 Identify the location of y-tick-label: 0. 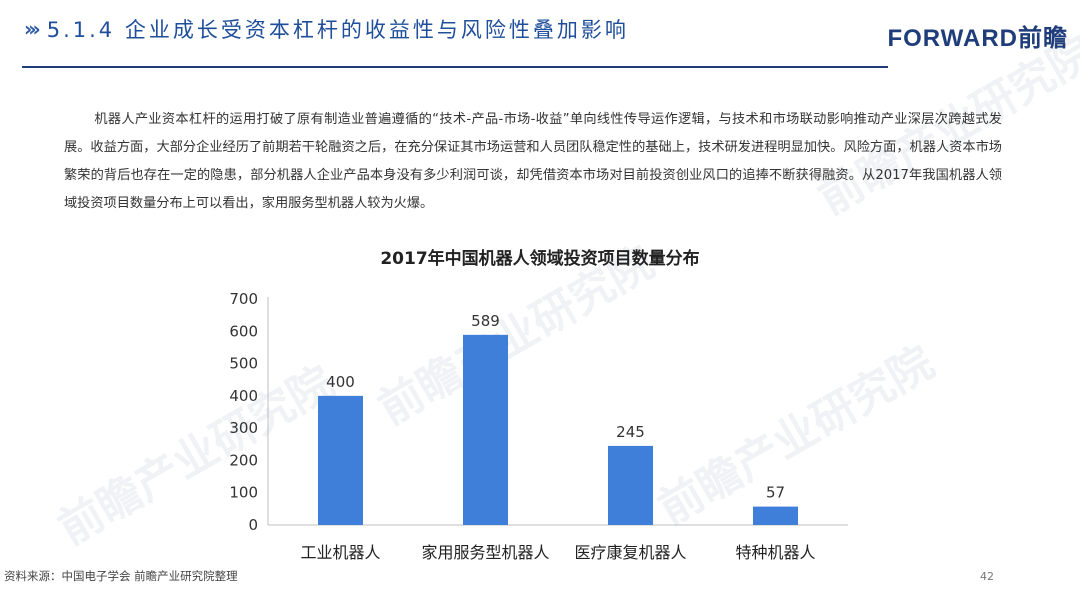
(253, 525).